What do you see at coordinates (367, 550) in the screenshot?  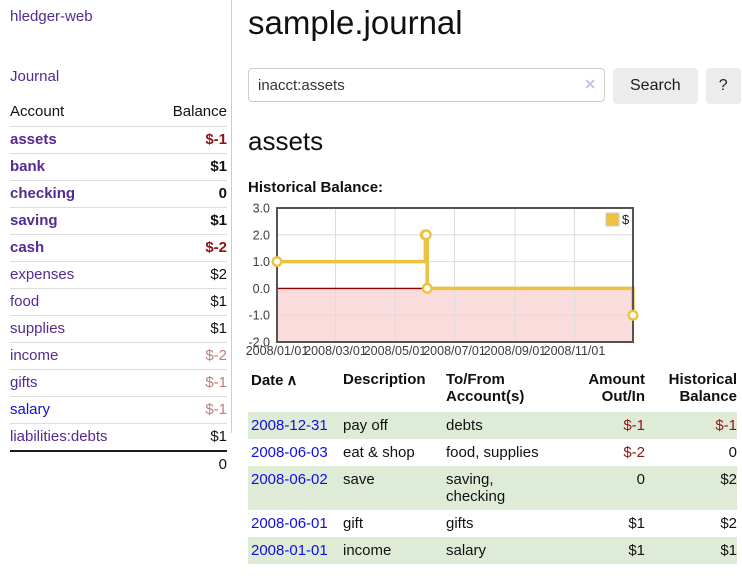 I see `register-description-cell: income` at bounding box center [367, 550].